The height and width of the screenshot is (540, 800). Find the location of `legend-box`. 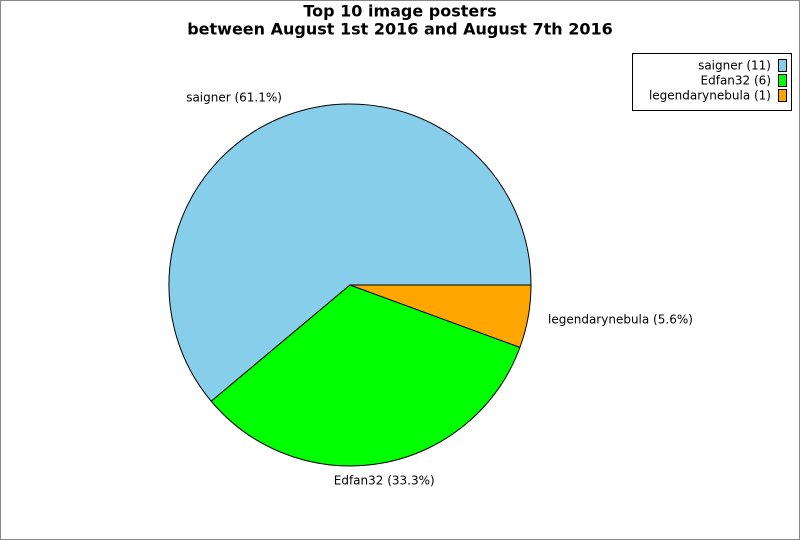

legend-box is located at coordinates (712, 82).